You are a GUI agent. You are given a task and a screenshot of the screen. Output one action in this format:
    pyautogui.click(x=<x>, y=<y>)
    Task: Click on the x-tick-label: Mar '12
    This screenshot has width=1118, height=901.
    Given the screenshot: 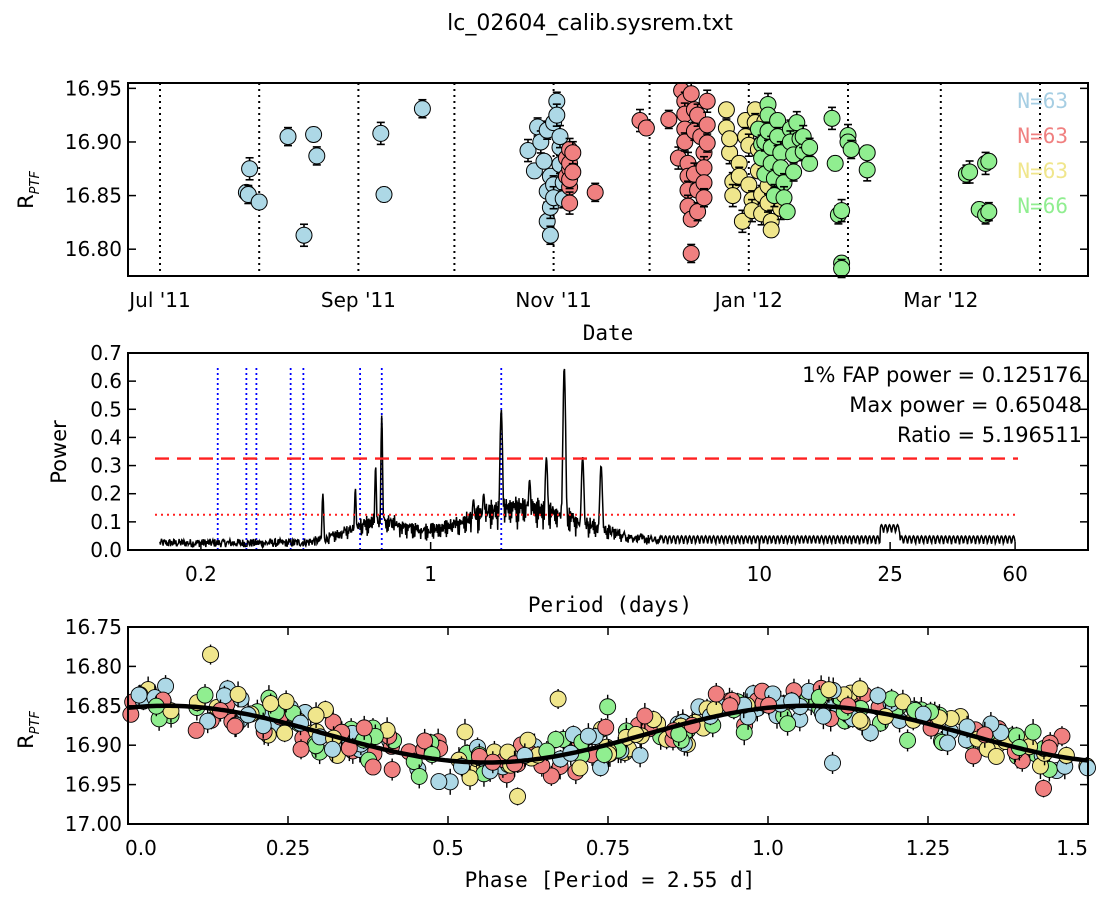 What is the action you would take?
    pyautogui.click(x=940, y=300)
    